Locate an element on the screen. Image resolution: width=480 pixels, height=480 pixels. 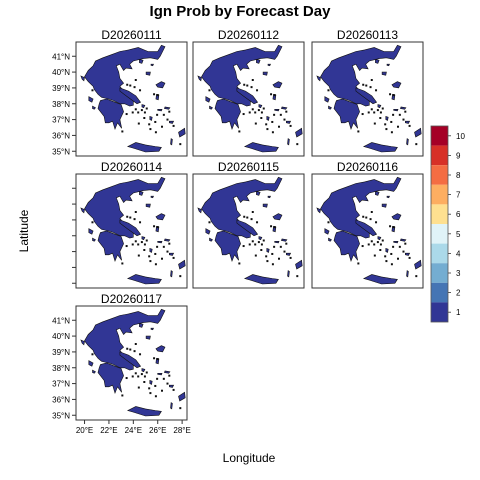
panel-title: D20260111 is located at coordinates (131, 35).